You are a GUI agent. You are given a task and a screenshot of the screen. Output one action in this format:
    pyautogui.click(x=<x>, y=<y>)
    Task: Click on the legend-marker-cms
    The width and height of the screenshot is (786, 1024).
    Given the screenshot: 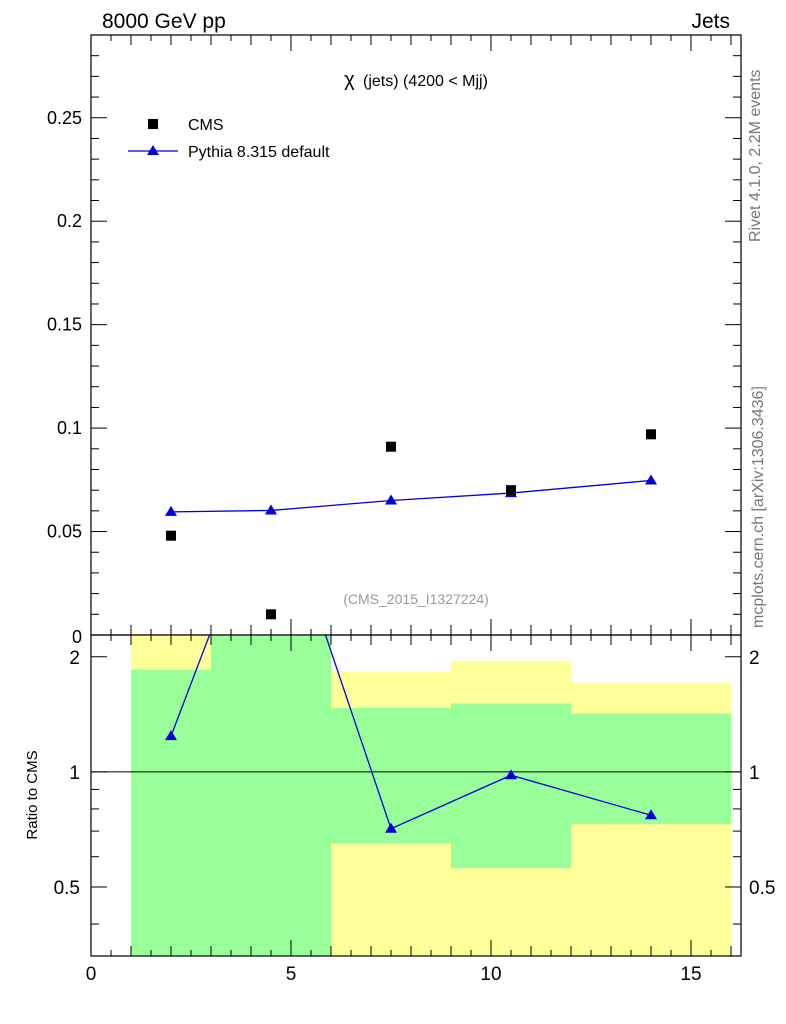 What is the action you would take?
    pyautogui.click(x=153, y=124)
    